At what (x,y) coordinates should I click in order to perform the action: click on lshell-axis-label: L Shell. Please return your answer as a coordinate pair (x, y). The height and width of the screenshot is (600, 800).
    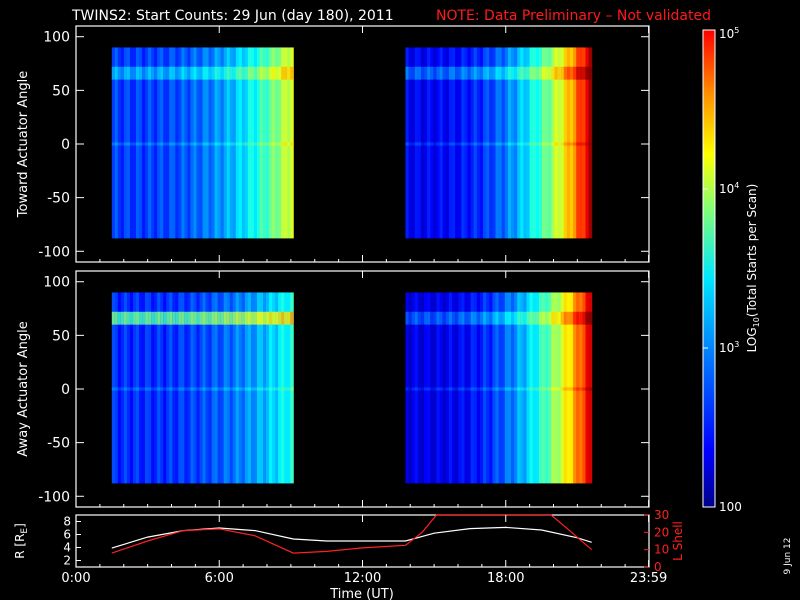
    Looking at the image, I should click on (678, 541).